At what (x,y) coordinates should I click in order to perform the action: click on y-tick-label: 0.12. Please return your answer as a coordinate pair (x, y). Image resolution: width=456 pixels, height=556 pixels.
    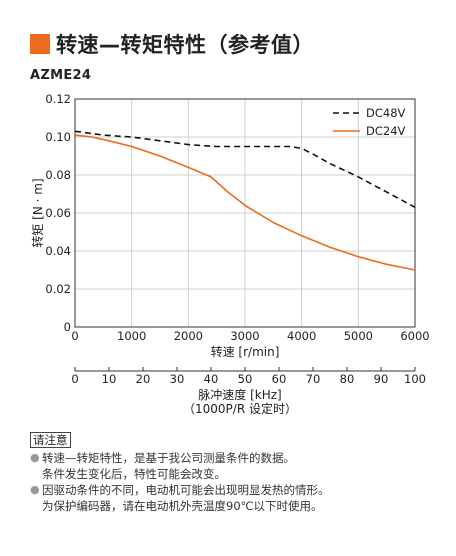
    Looking at the image, I should click on (58, 99).